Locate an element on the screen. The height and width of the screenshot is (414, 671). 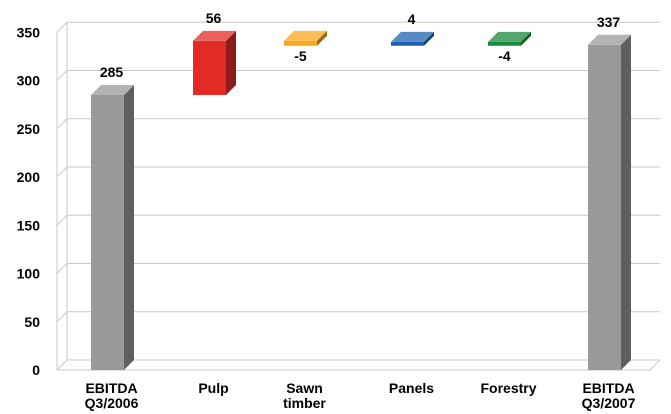
data-label: 56 is located at coordinates (214, 18).